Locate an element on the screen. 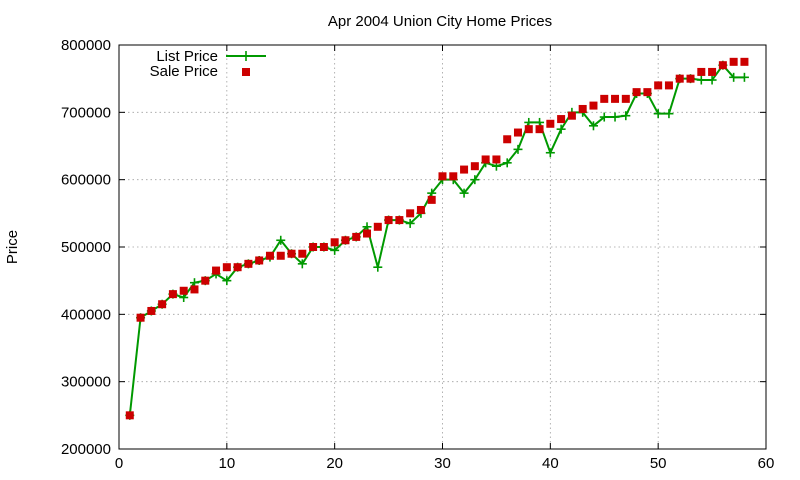 The image size is (800, 480). y-tick-label: 600000 is located at coordinates (86, 180).